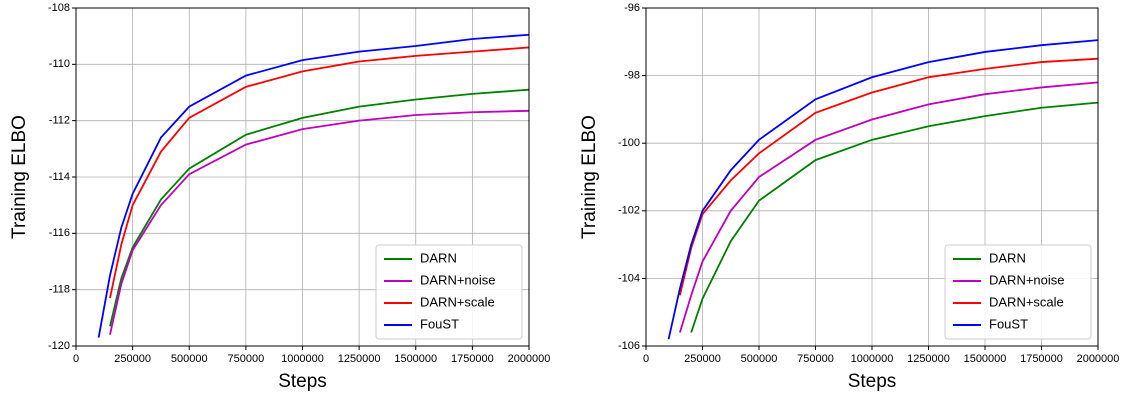 Image resolution: width=1127 pixels, height=396 pixels. What do you see at coordinates (632, 76) in the screenshot?
I see `y-tick-label: -98` at bounding box center [632, 76].